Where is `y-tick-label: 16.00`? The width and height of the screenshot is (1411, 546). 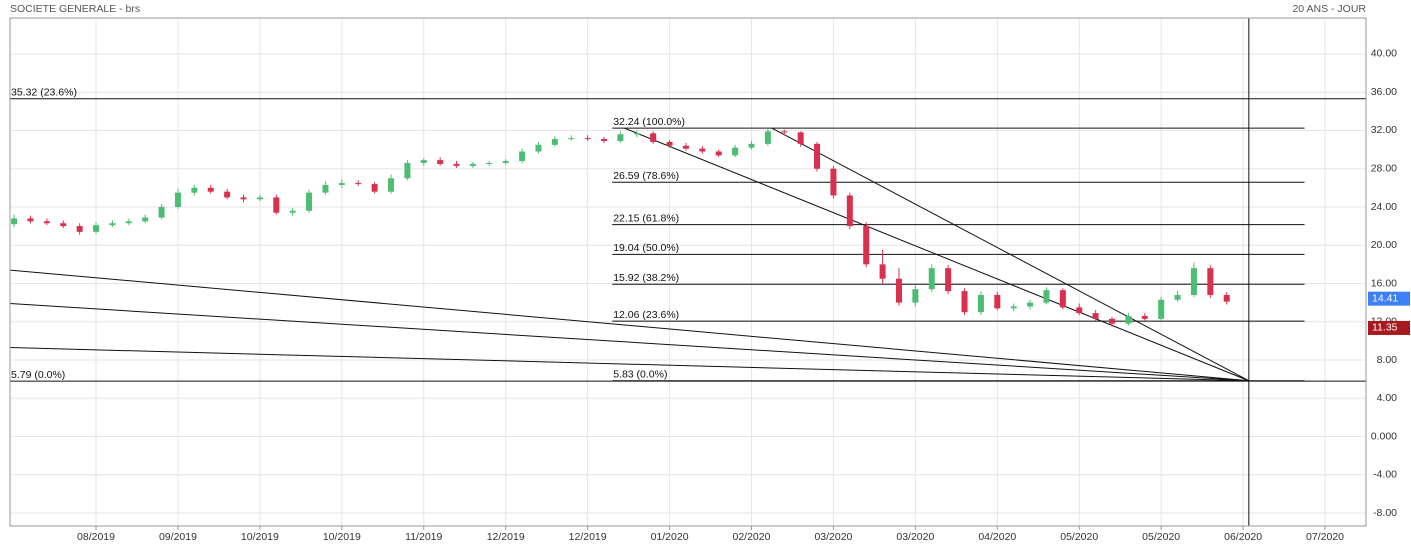 y-tick-label: 16.00 is located at coordinates (1384, 283).